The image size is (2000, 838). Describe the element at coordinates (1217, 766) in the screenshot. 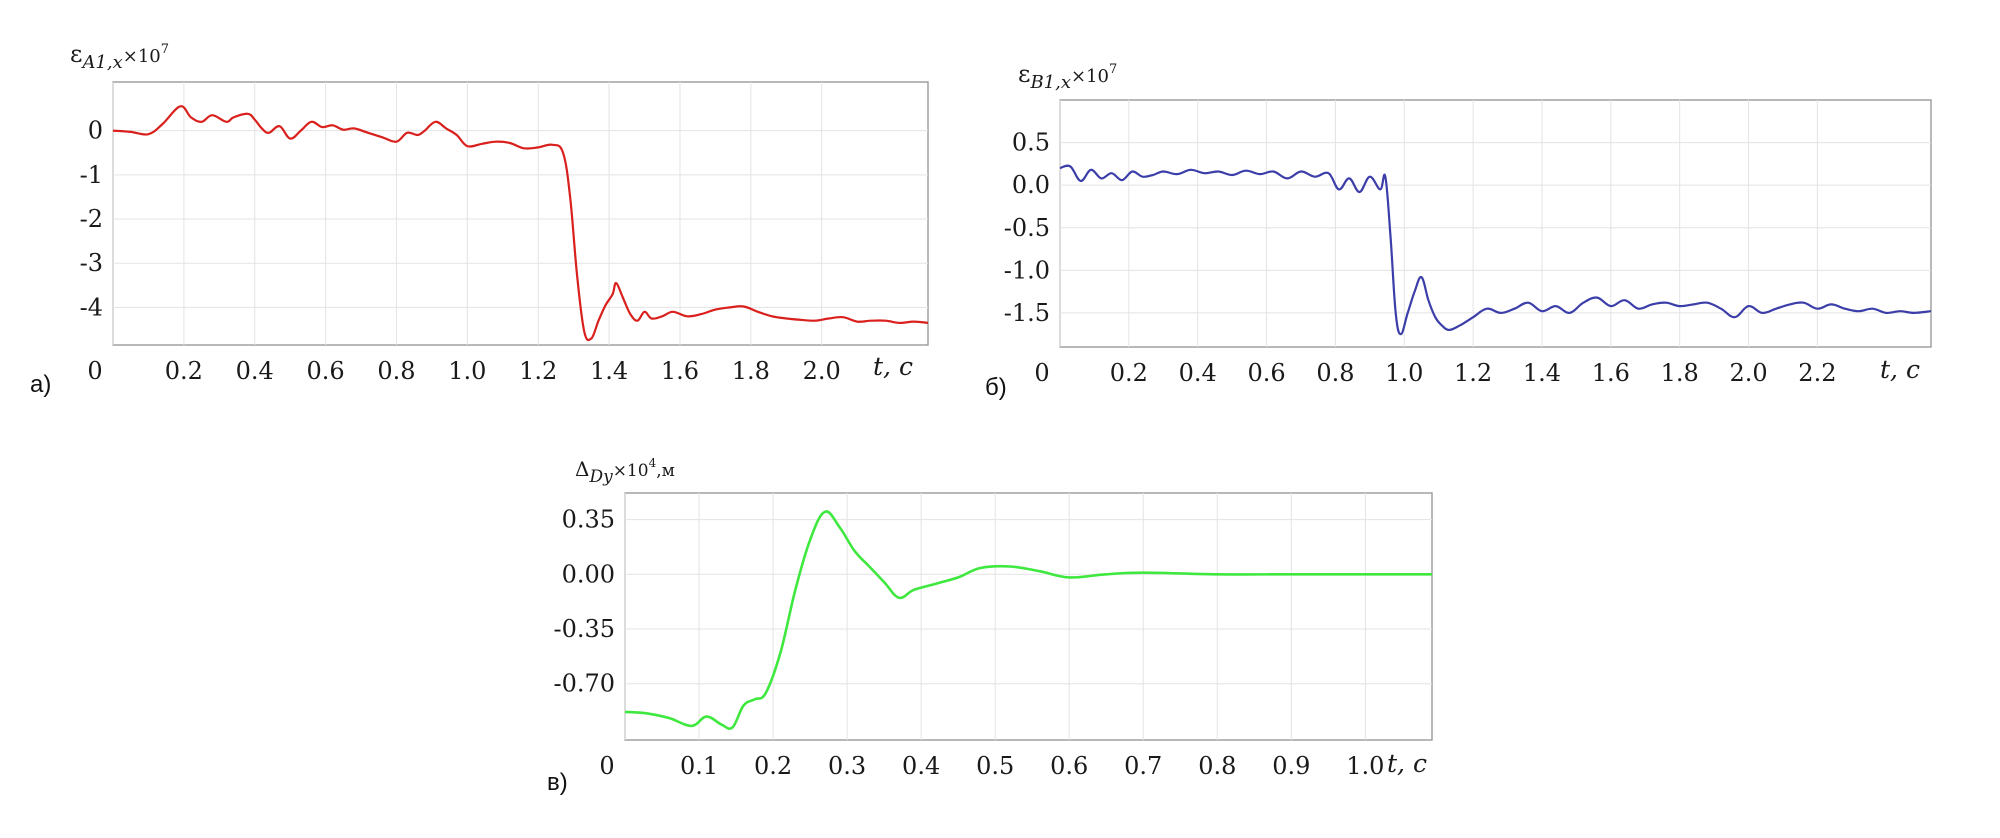

I see `chart-c-x-tick-label: 0.8` at that location.